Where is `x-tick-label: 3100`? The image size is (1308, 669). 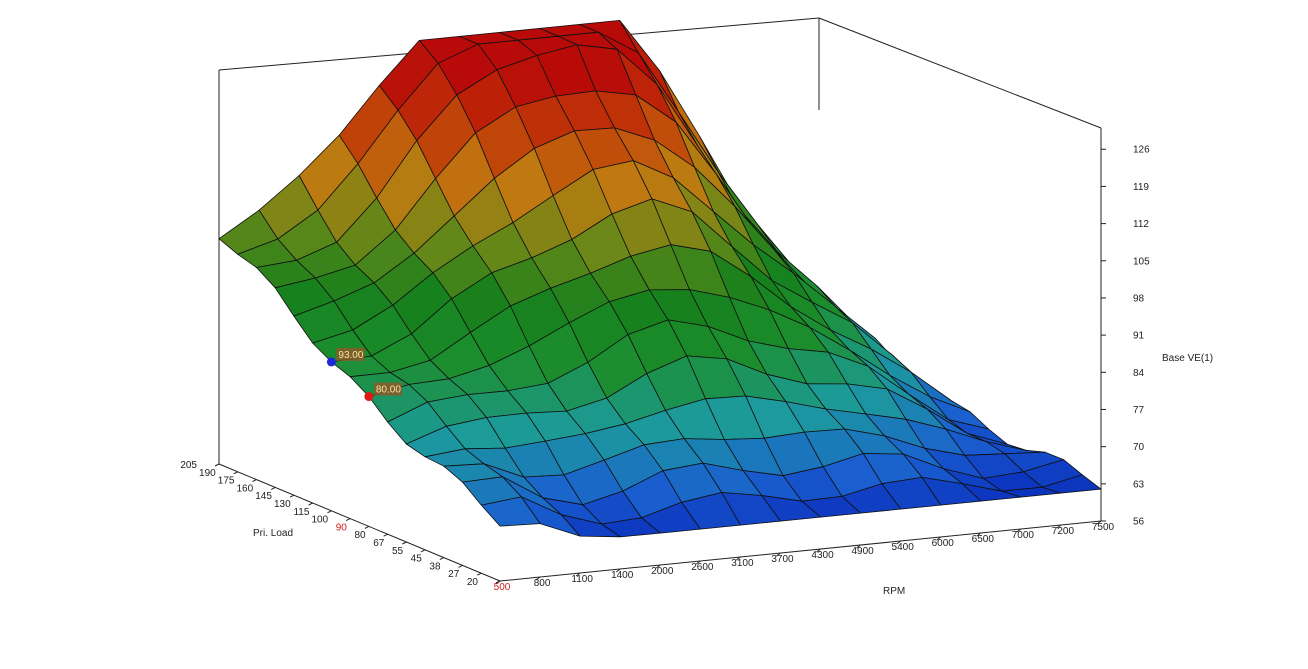
x-tick-label: 3100 is located at coordinates (742, 563).